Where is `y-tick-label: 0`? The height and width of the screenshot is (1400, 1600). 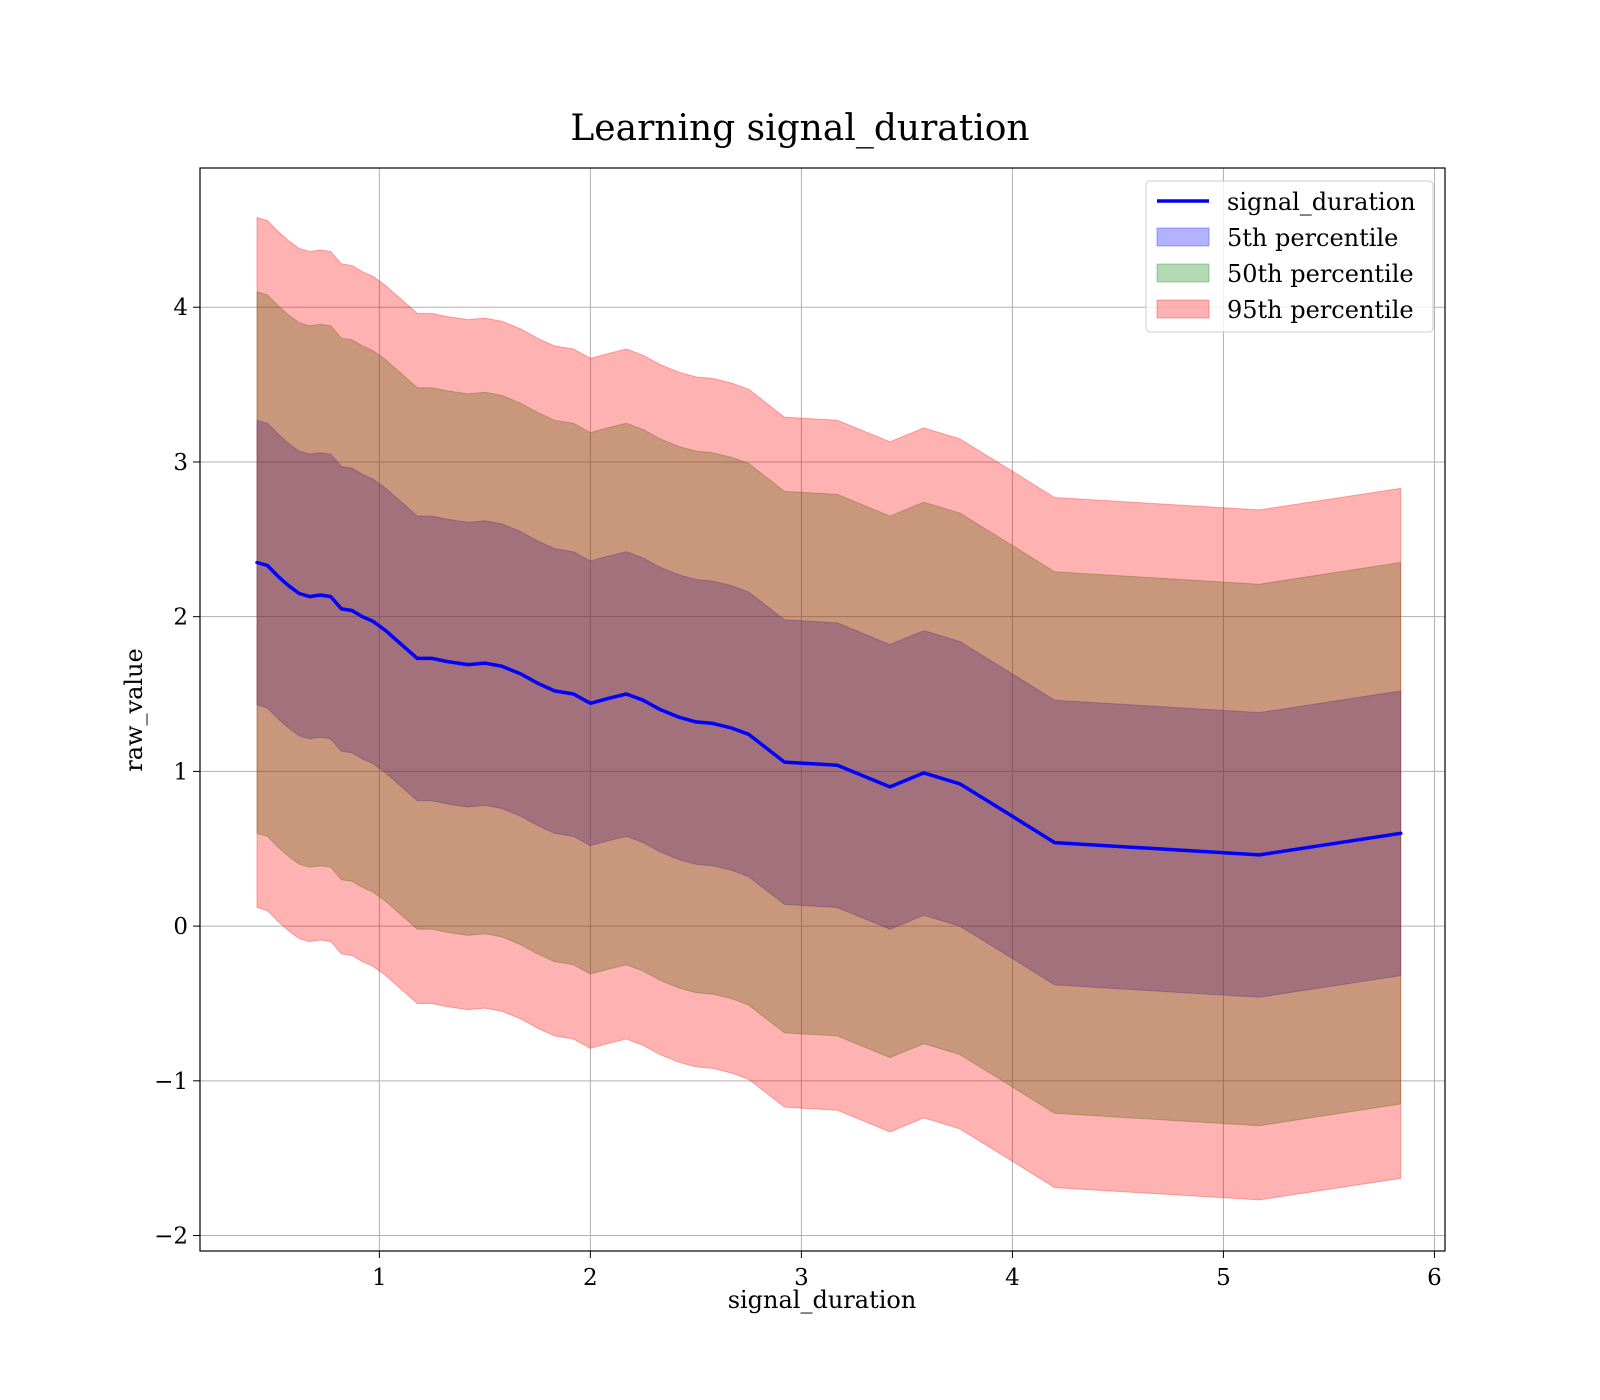
y-tick-label: 0 is located at coordinates (180, 927).